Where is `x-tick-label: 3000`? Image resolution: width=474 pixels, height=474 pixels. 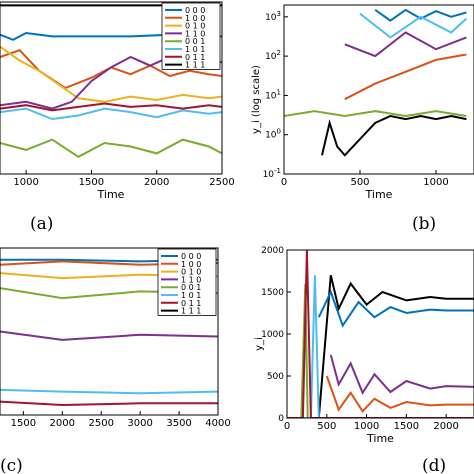
x-tick-label: 3000 is located at coordinates (139, 423).